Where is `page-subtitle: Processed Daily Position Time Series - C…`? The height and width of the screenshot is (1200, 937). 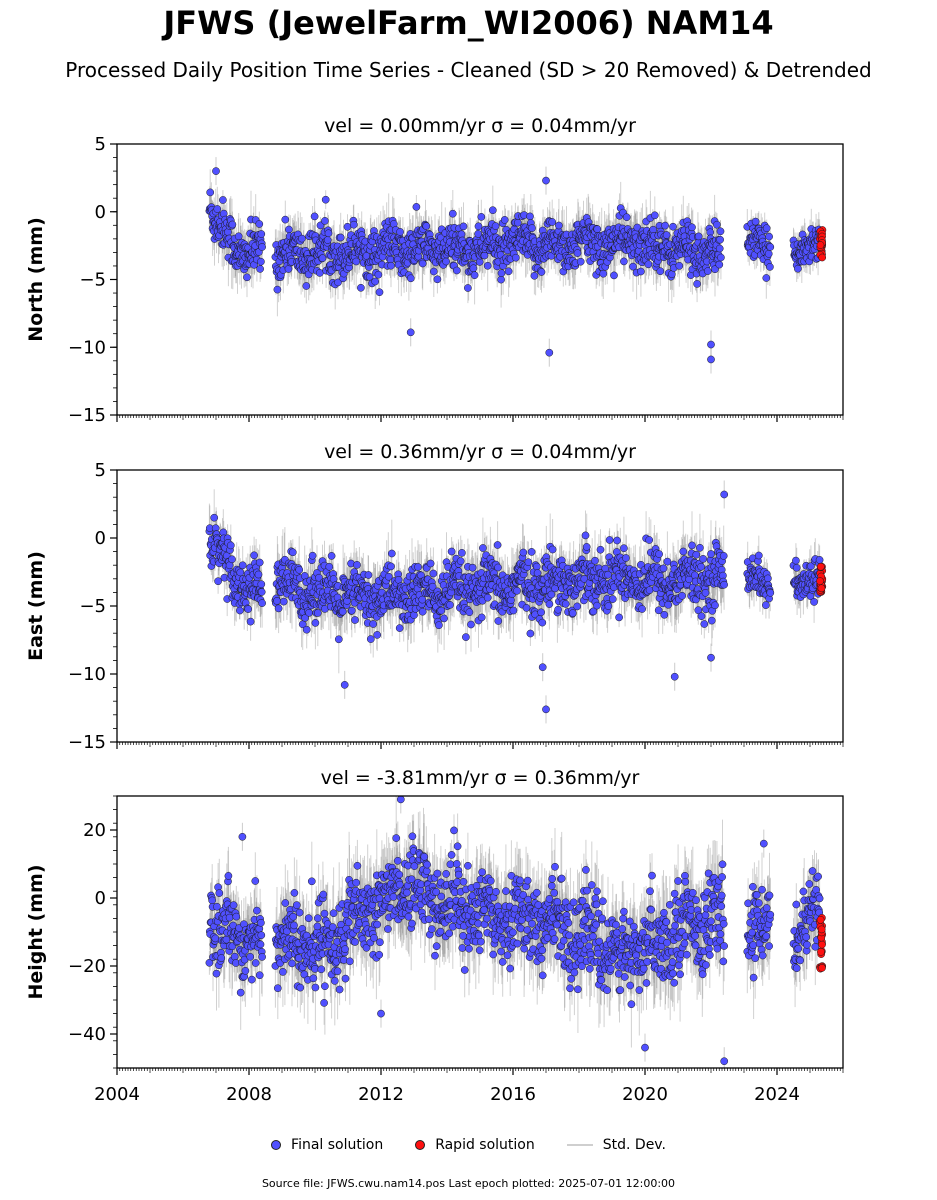 page-subtitle: Processed Daily Position Time Series - C… is located at coordinates (468, 70).